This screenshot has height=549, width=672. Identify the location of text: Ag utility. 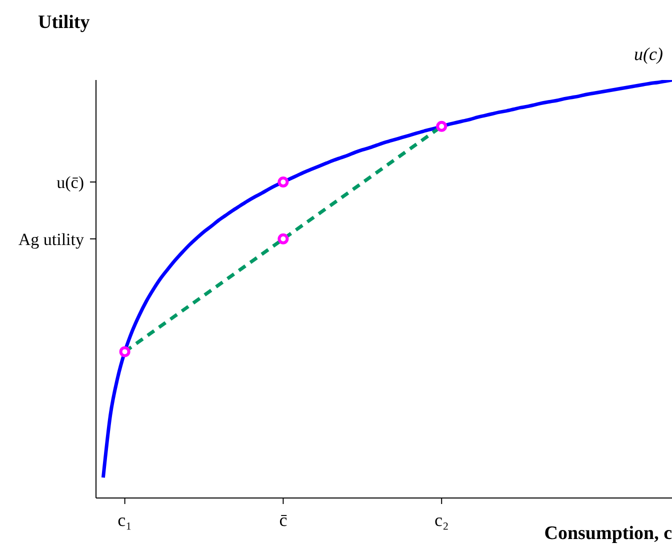
(51, 239).